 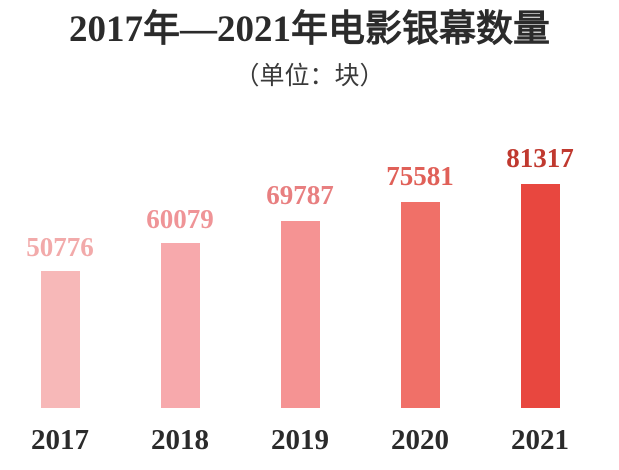 I want to click on bar-value-label: 75581, so click(x=420, y=176).